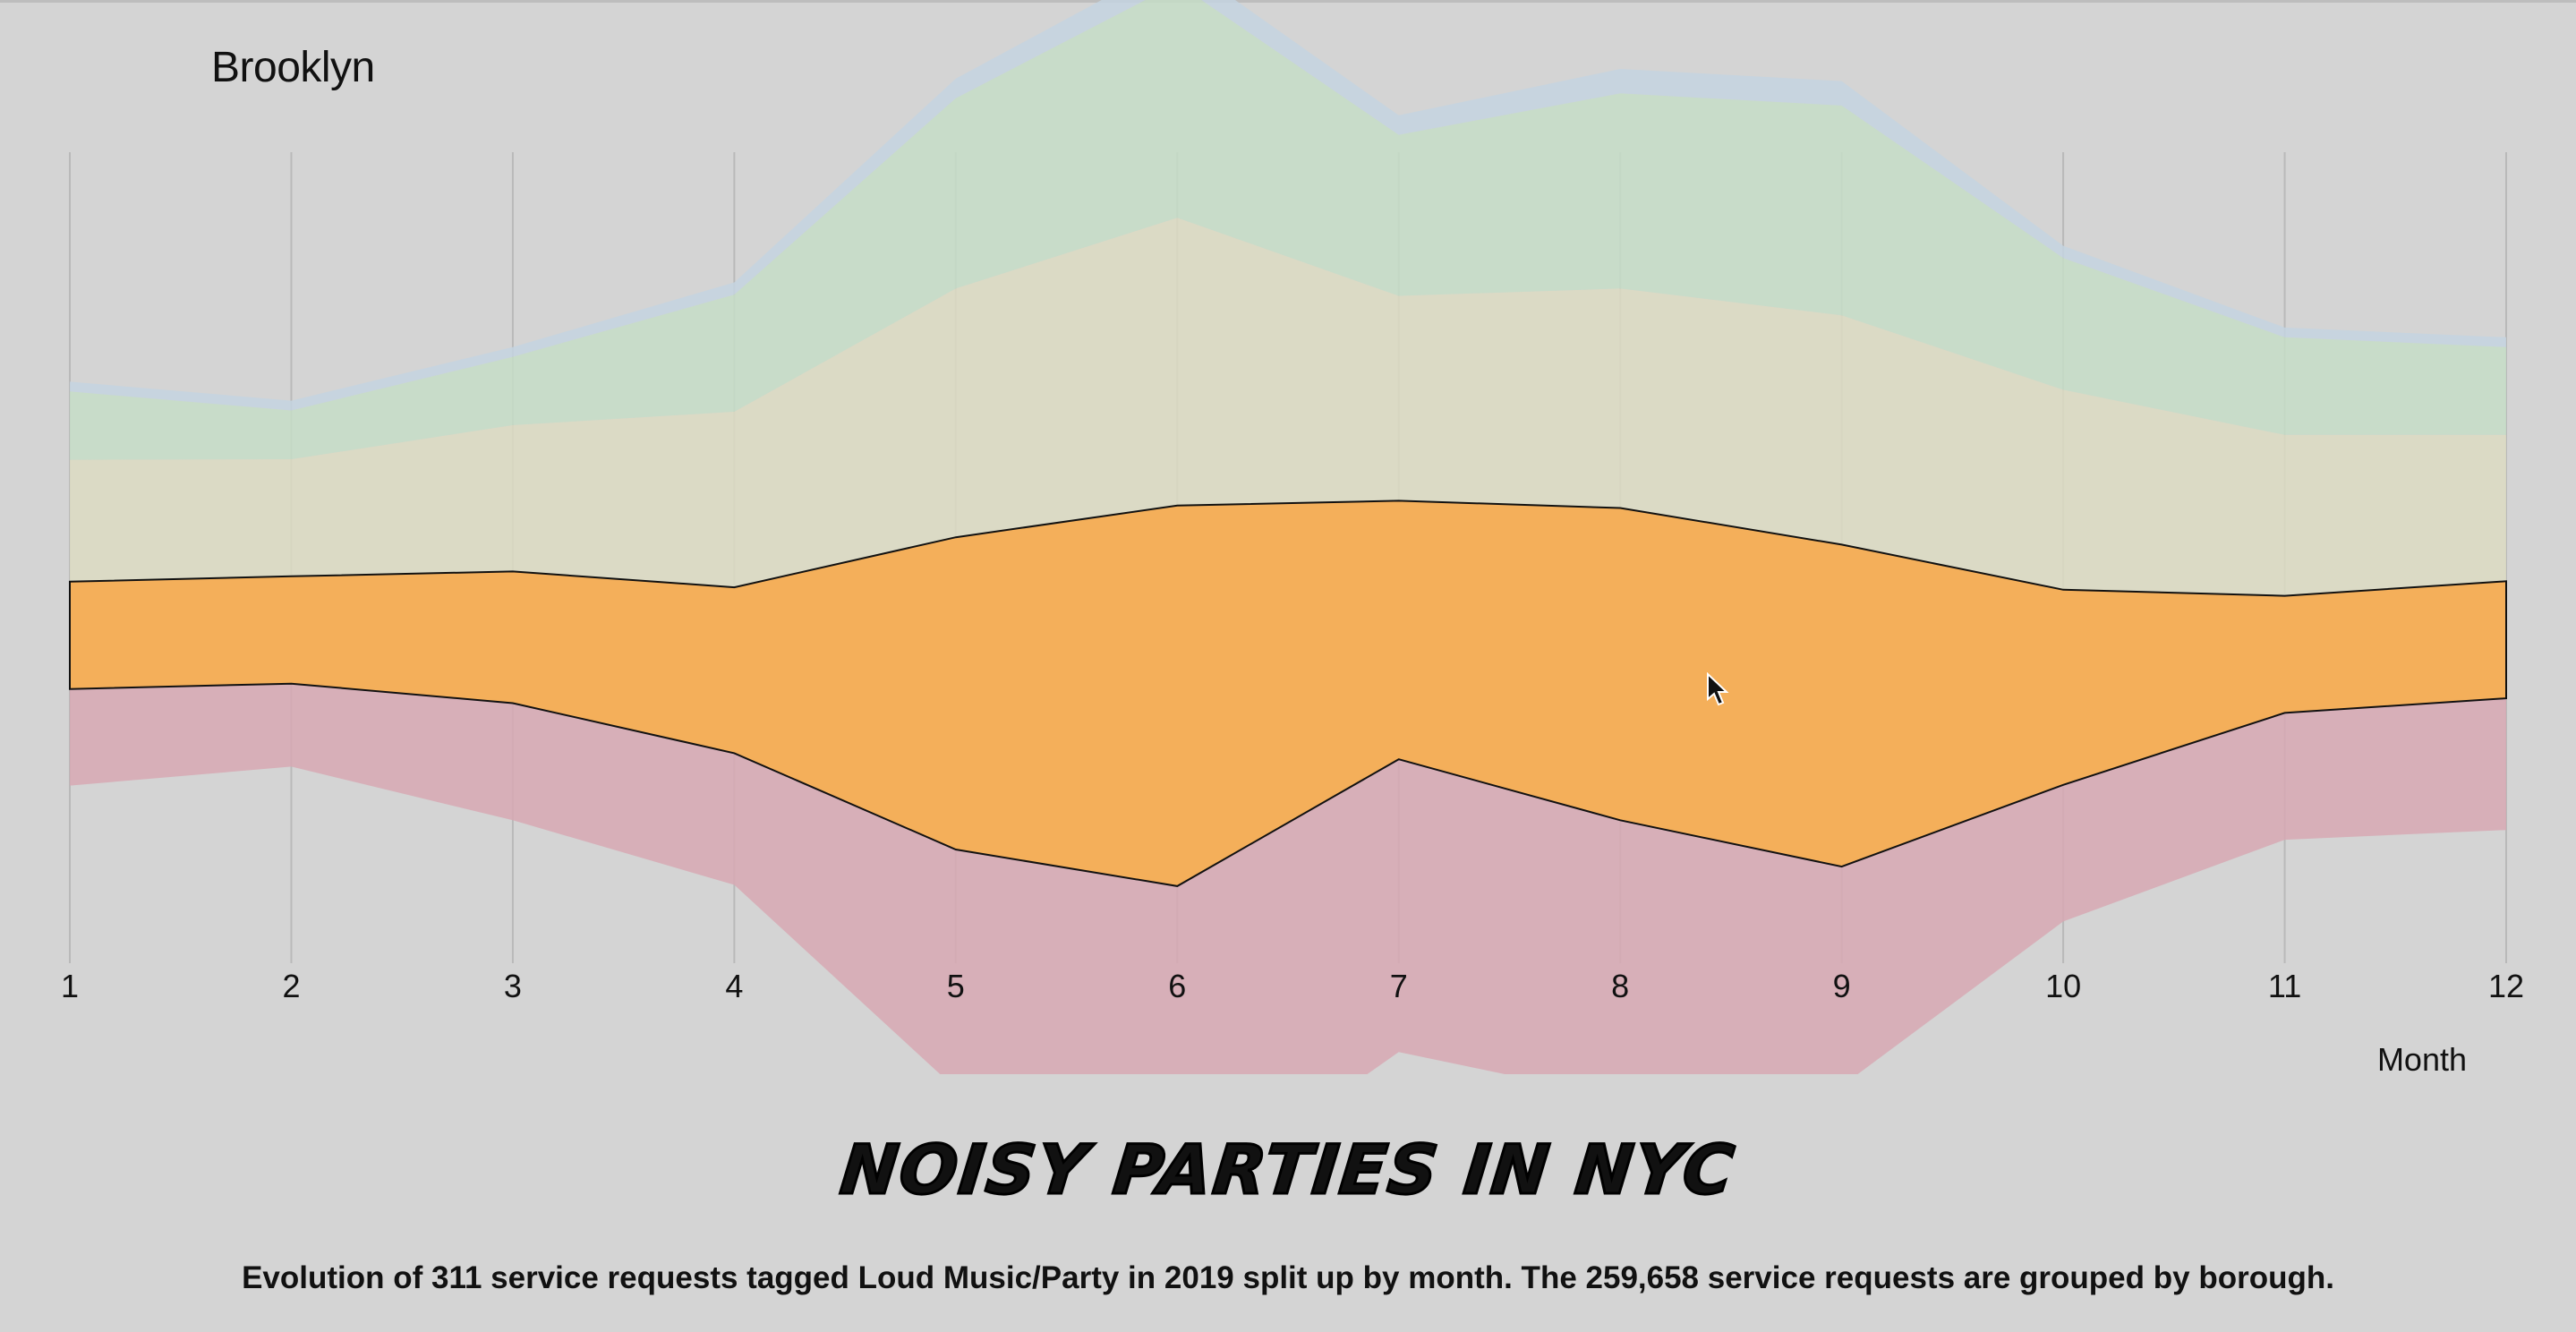  Describe the element at coordinates (1177, 986) in the screenshot. I see `x-tick-label: 6` at that location.